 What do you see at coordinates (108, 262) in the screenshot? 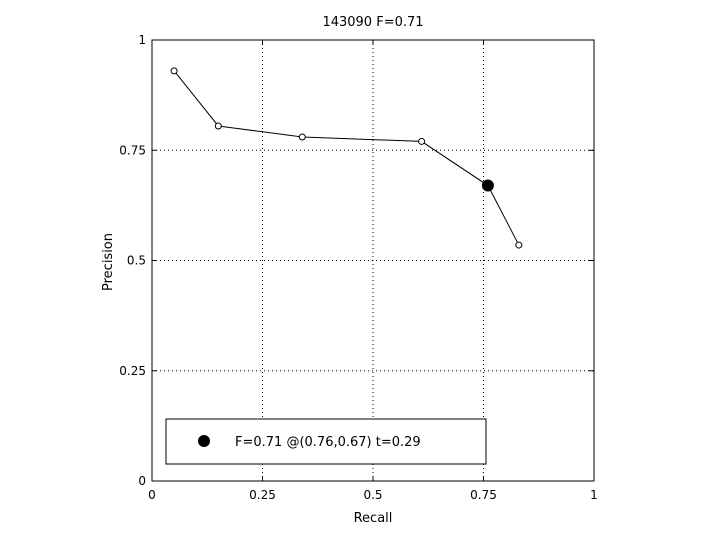
I see `y-axis-title: Precision` at bounding box center [108, 262].